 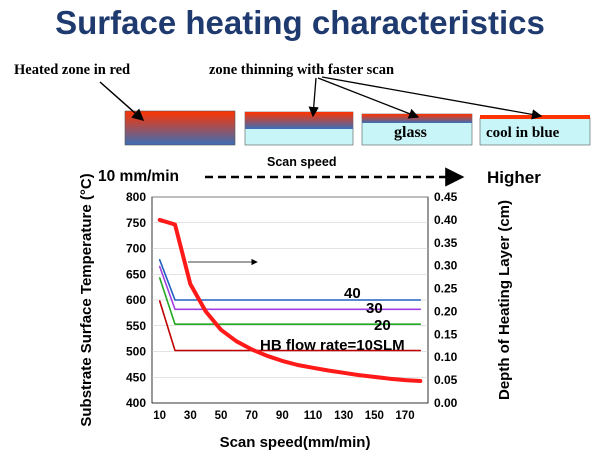 I want to click on x-tick-label: 110, so click(x=313, y=416).